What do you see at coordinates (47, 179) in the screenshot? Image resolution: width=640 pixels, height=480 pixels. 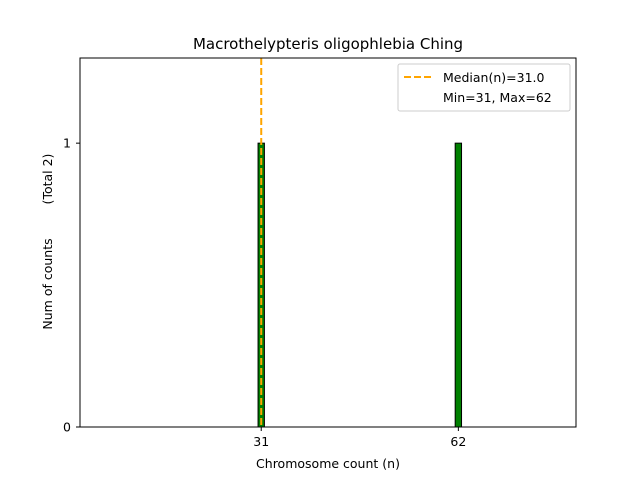 I see `y-axis-total-label: (Total 2)` at bounding box center [47, 179].